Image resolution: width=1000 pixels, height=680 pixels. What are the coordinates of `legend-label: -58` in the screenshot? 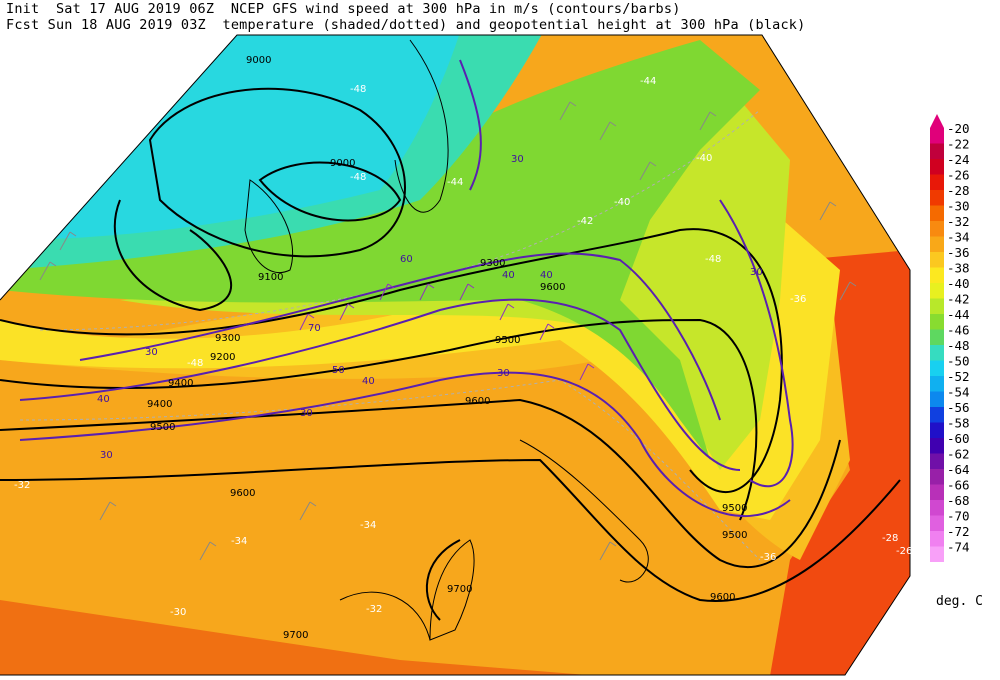 It's located at (958, 423).